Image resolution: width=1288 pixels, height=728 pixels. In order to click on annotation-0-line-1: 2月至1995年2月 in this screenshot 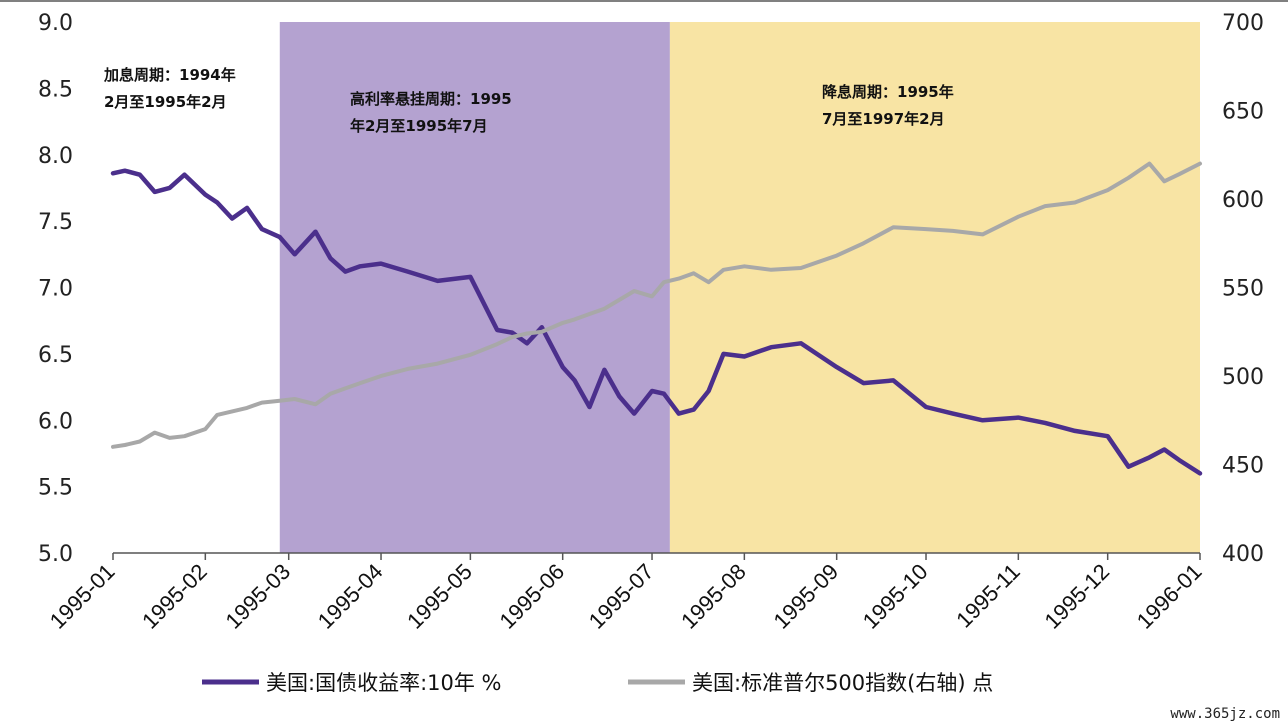, I will do `click(165, 102)`.